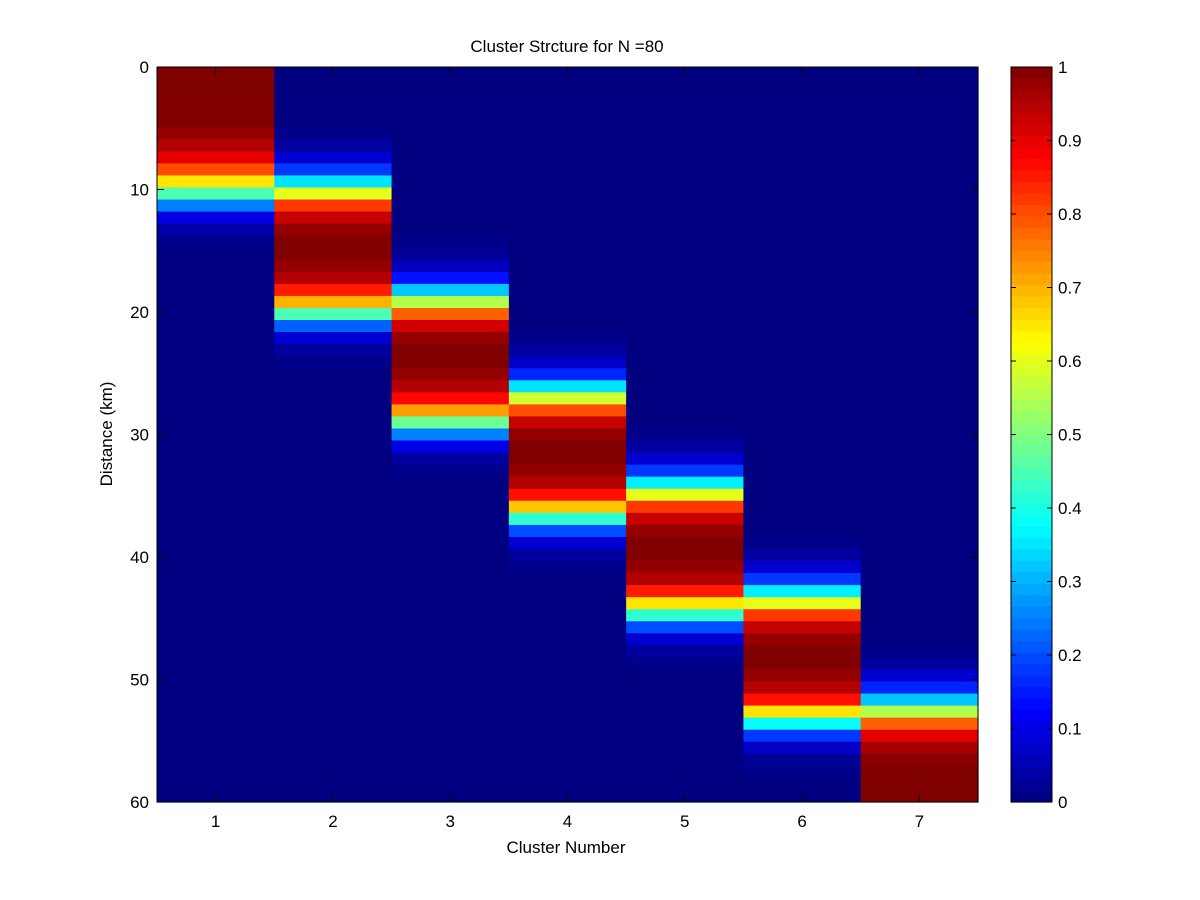  I want to click on colorbar-tick-label: 0.3, so click(1070, 582).